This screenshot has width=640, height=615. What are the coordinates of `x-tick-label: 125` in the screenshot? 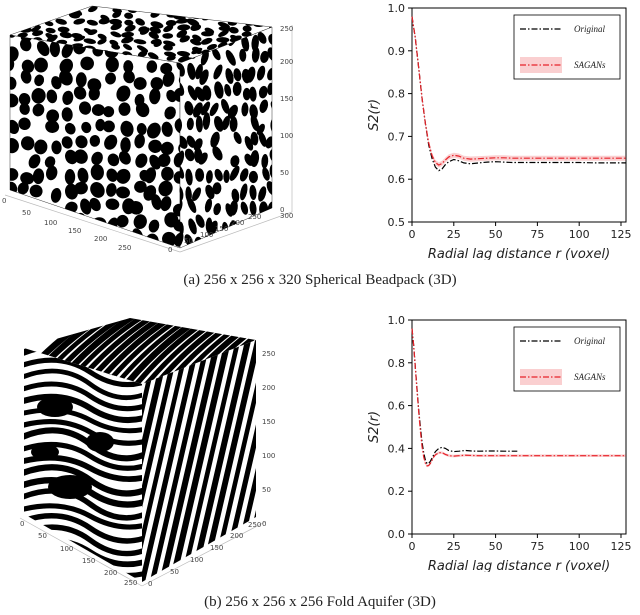 It's located at (620, 546).